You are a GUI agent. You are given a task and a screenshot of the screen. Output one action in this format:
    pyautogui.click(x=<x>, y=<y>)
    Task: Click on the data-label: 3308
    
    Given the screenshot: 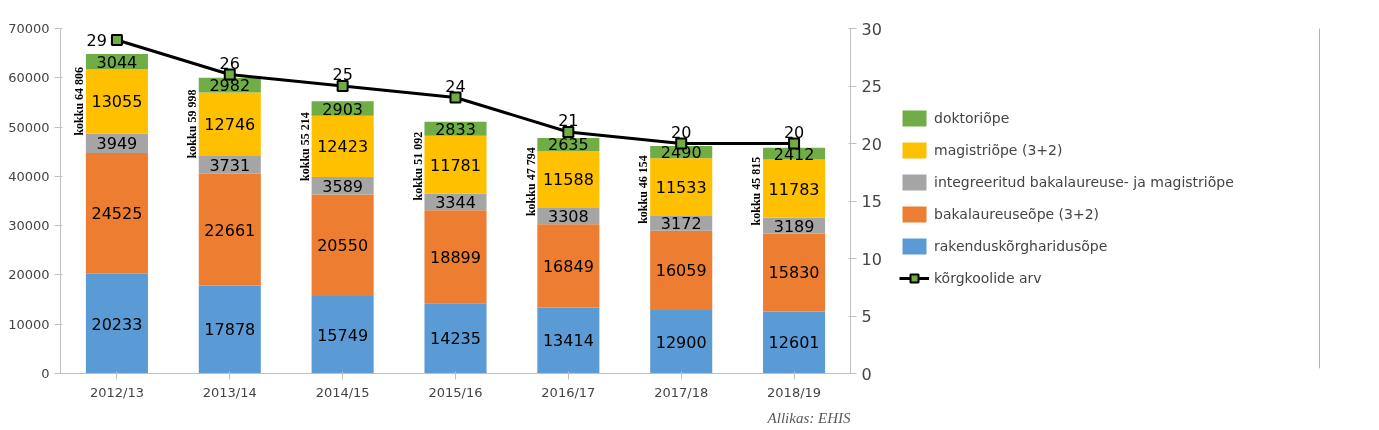 What is the action you would take?
    pyautogui.click(x=568, y=217)
    